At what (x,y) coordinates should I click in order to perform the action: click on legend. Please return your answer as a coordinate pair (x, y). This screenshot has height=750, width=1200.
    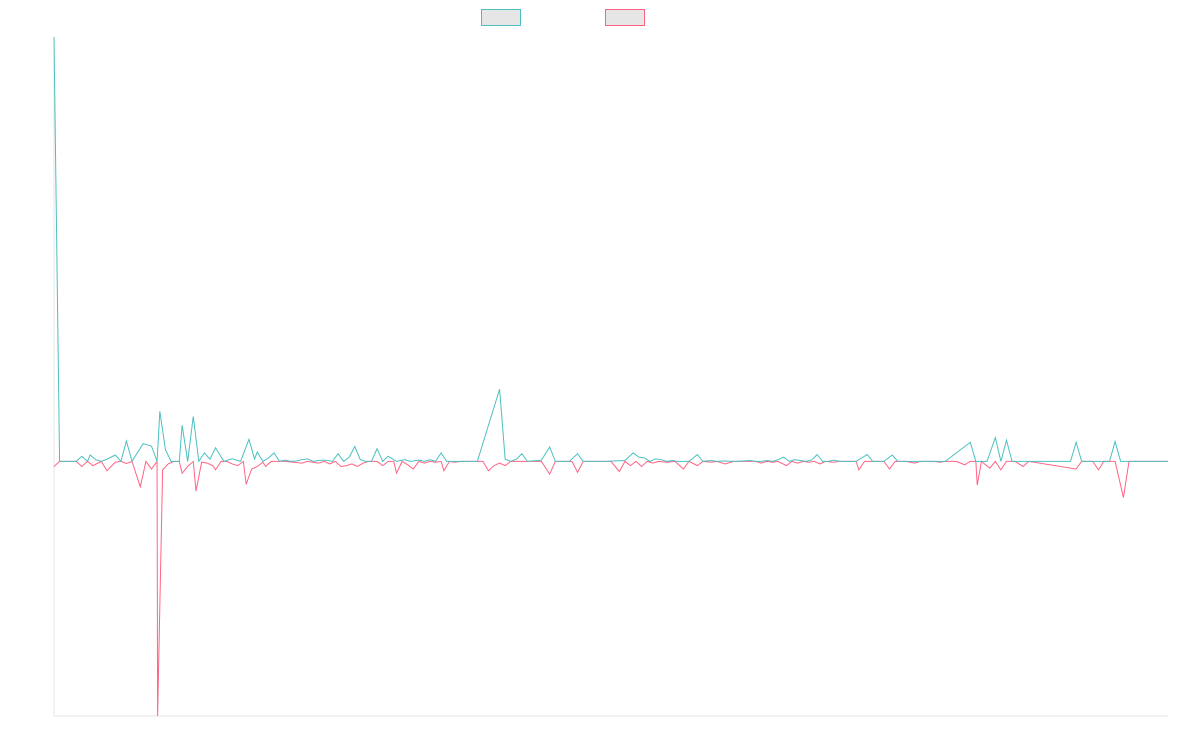
    Looking at the image, I should click on (563, 17).